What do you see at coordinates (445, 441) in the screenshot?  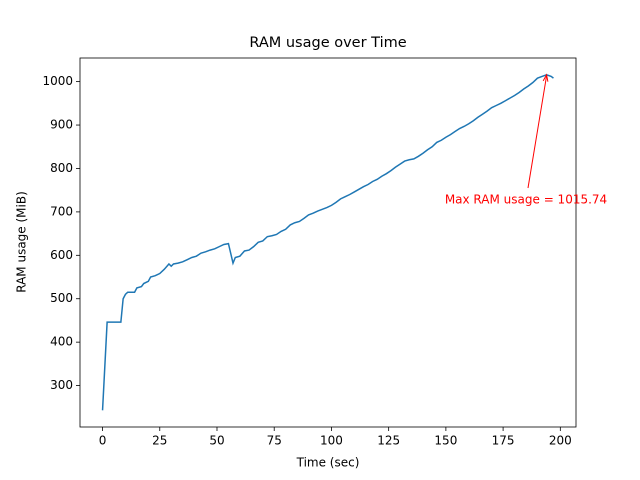 I see `x-tick-label: 150` at bounding box center [445, 441].